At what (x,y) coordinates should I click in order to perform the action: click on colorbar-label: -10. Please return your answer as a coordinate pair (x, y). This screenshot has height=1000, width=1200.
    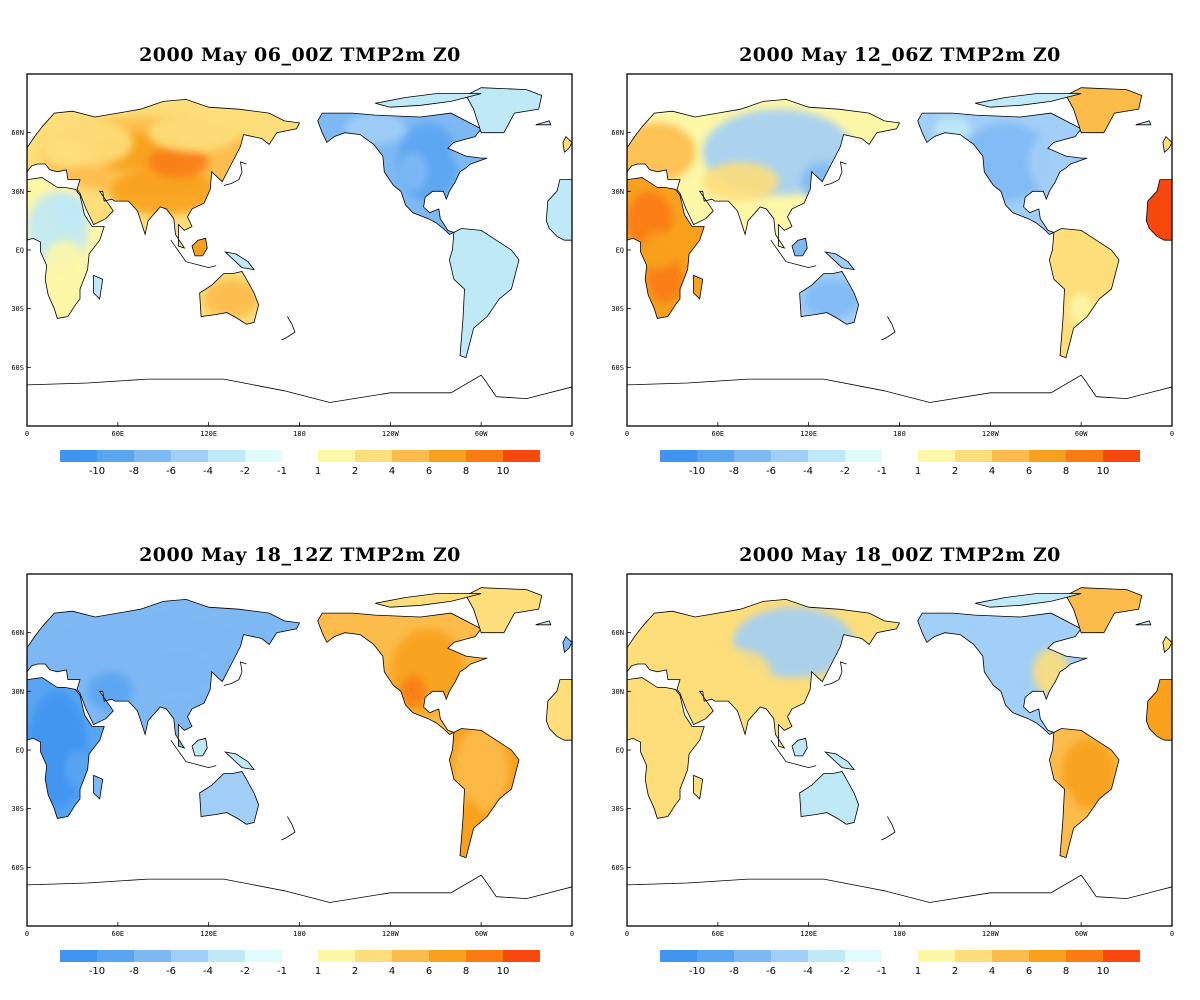
    Looking at the image, I should click on (697, 971).